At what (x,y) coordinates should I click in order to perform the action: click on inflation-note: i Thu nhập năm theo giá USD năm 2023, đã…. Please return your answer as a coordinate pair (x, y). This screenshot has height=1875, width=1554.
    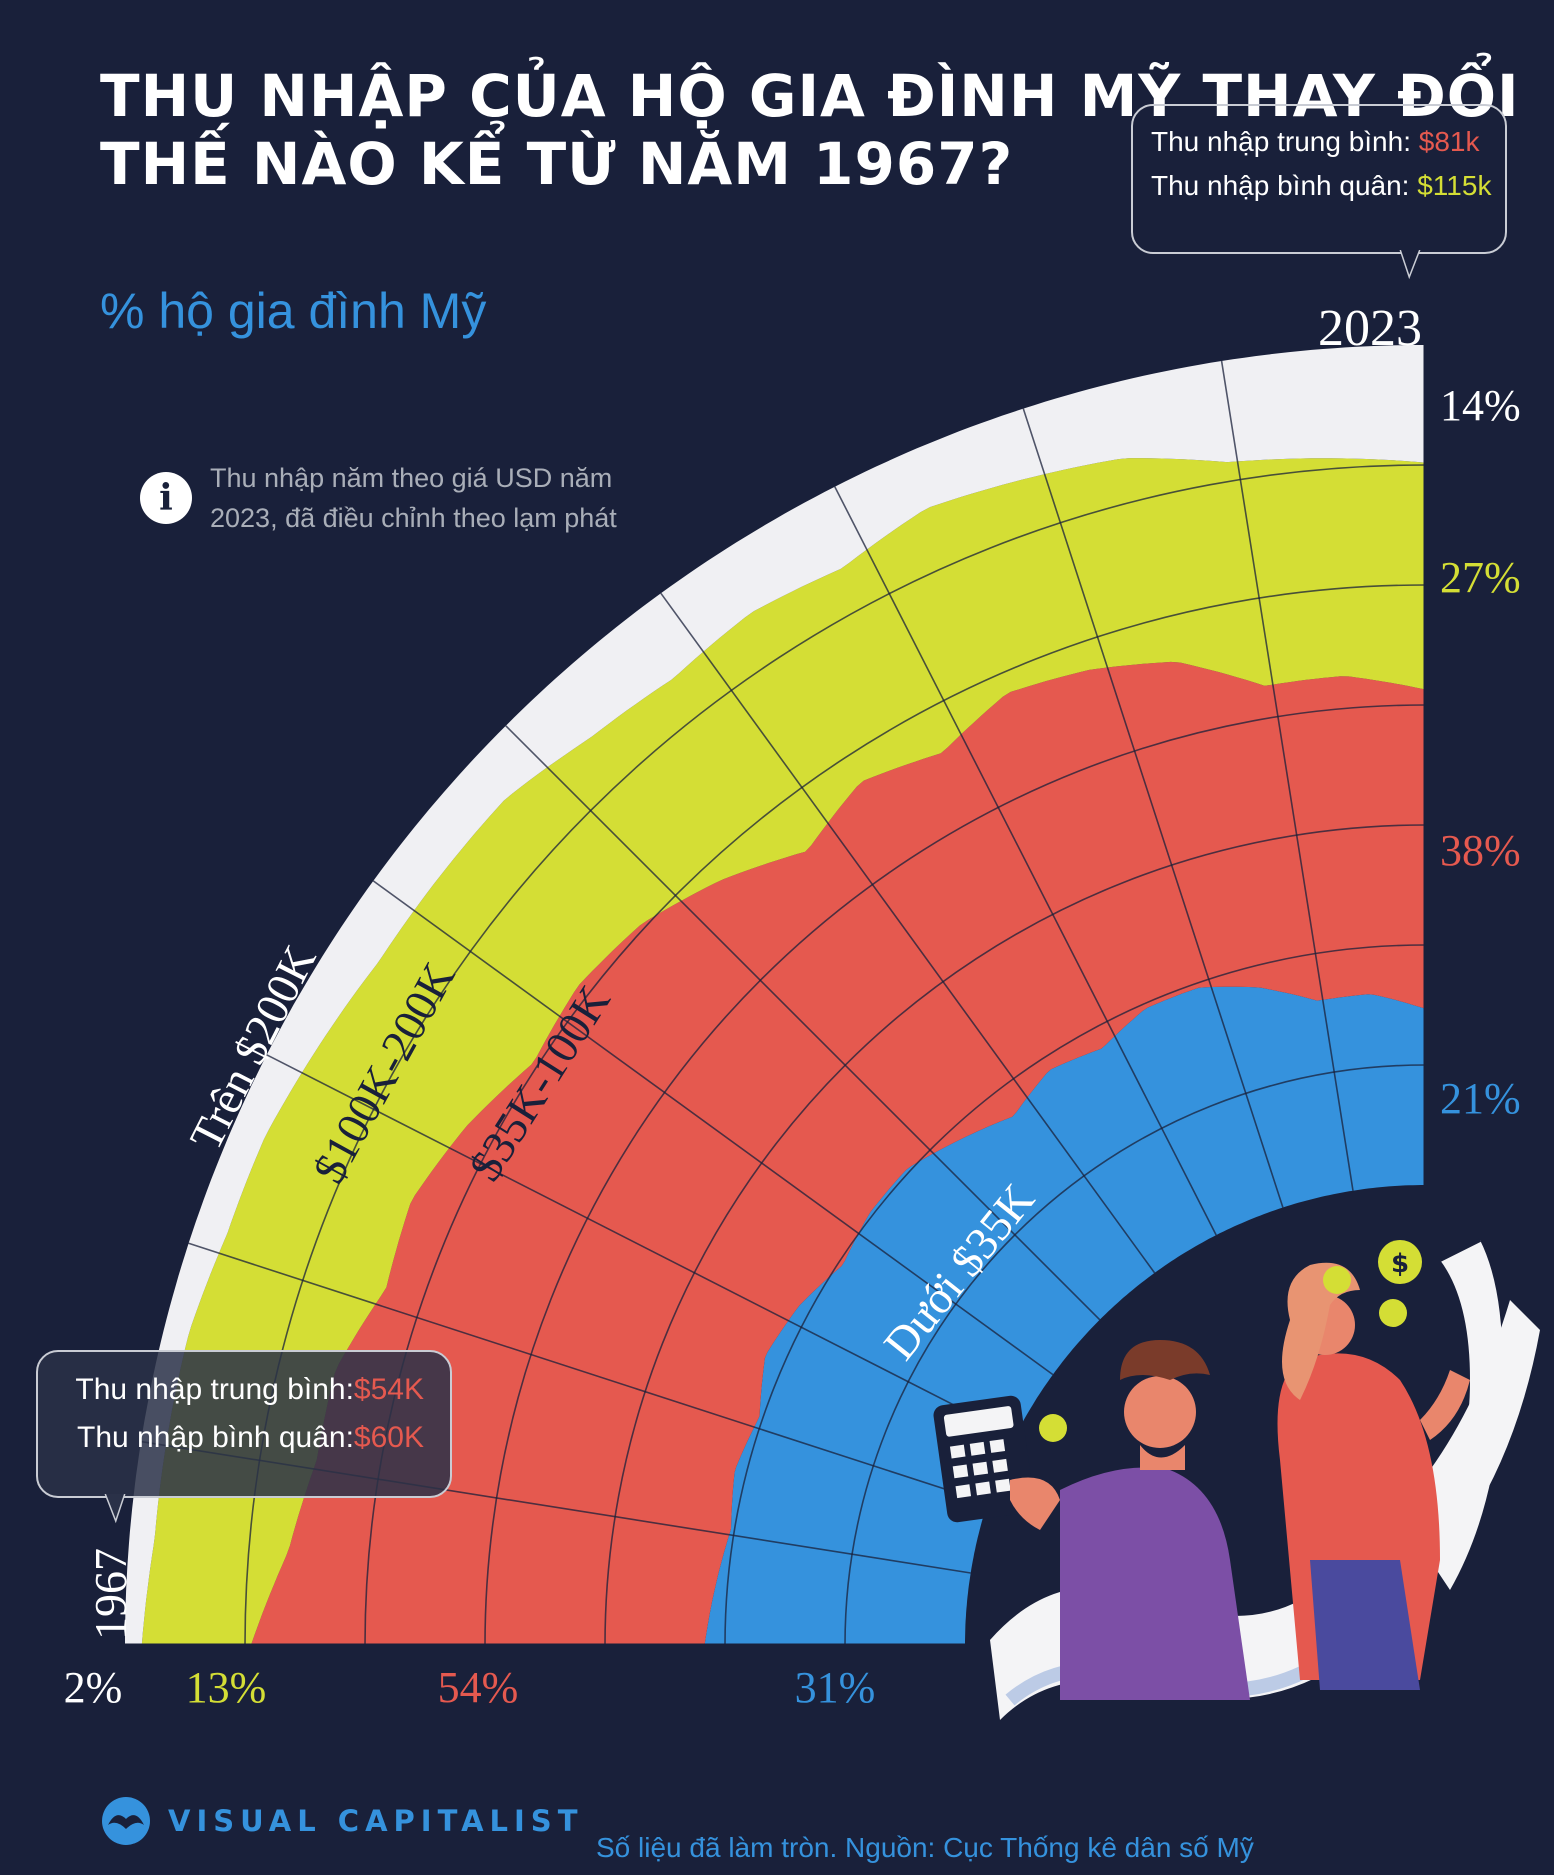
    Looking at the image, I should click on (395, 498).